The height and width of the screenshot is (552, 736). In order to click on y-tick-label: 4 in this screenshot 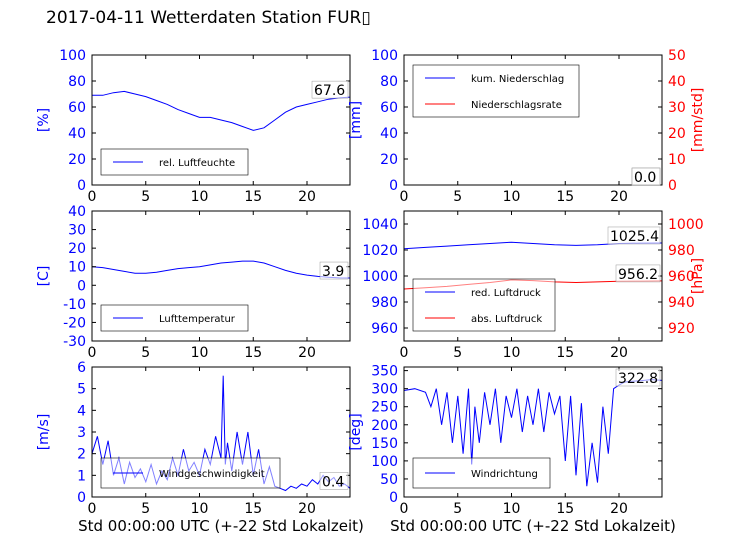, I will do `click(81, 411)`.